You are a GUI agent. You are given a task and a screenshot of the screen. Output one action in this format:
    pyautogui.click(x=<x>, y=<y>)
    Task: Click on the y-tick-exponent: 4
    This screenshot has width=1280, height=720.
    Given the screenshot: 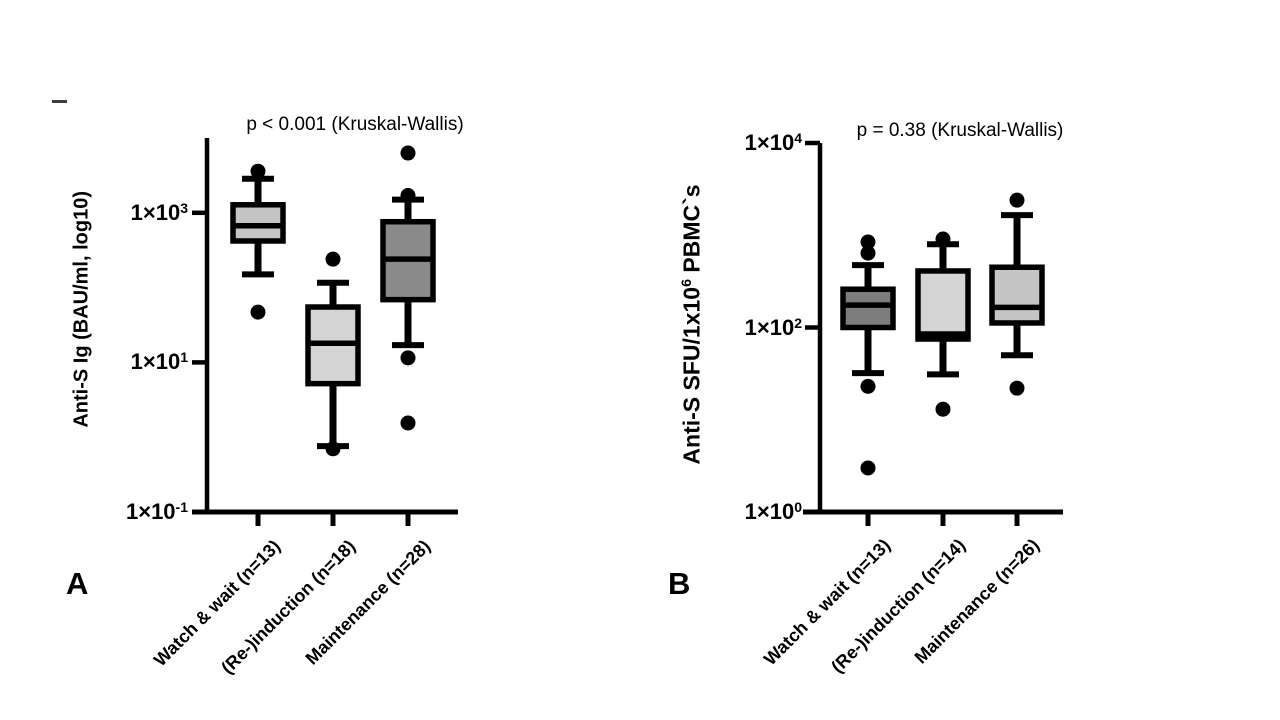 What is the action you would take?
    pyautogui.click(x=798, y=138)
    